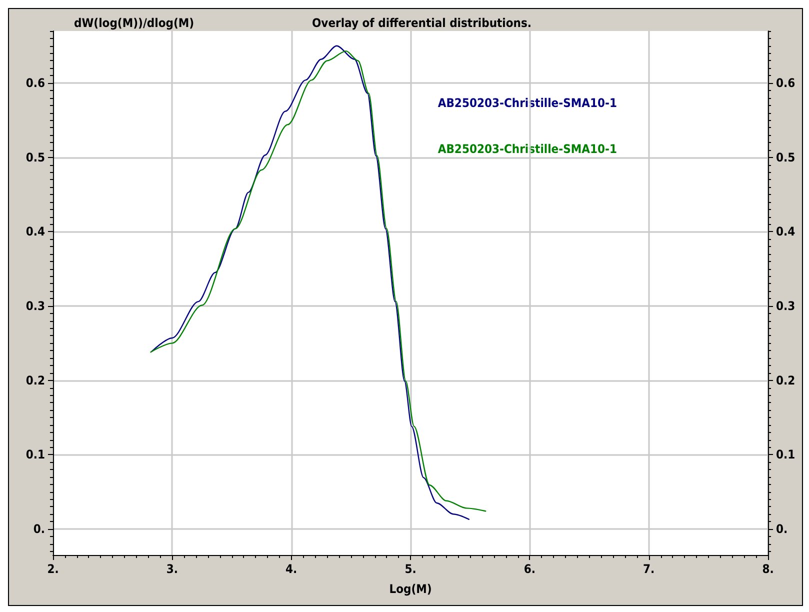  I want to click on y2-tick-label: 0.2, so click(786, 380).